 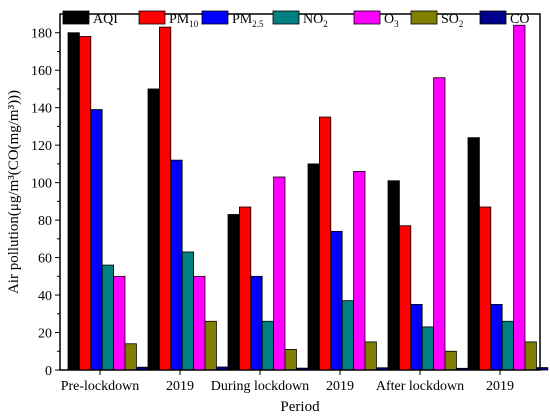 I want to click on x-axis-title: Period, so click(x=300, y=407).